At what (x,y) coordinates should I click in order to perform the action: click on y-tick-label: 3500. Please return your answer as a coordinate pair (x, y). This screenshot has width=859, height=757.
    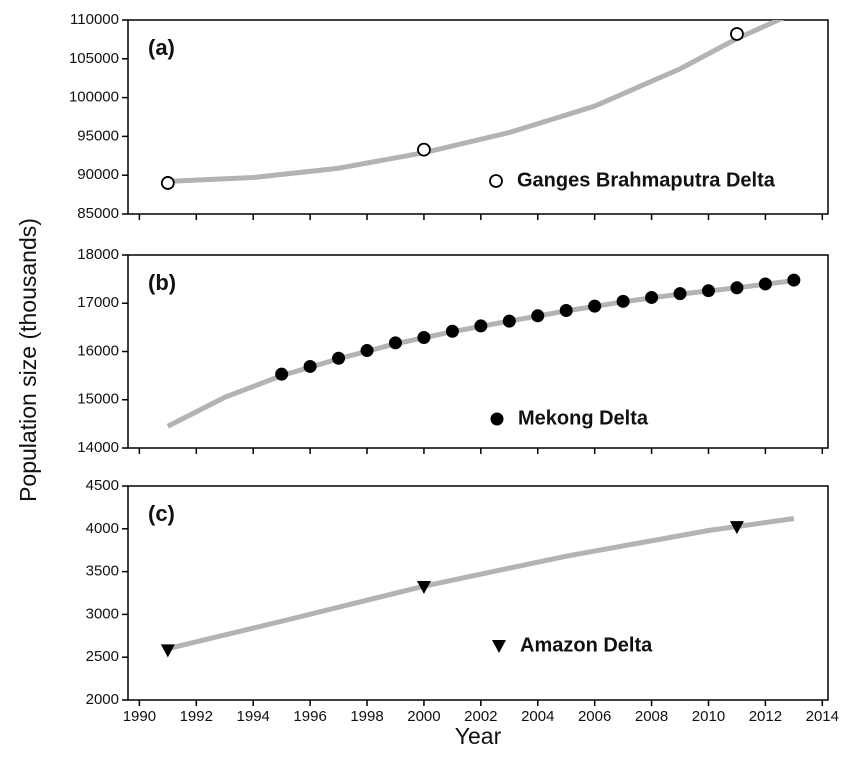
    Looking at the image, I should click on (102, 571).